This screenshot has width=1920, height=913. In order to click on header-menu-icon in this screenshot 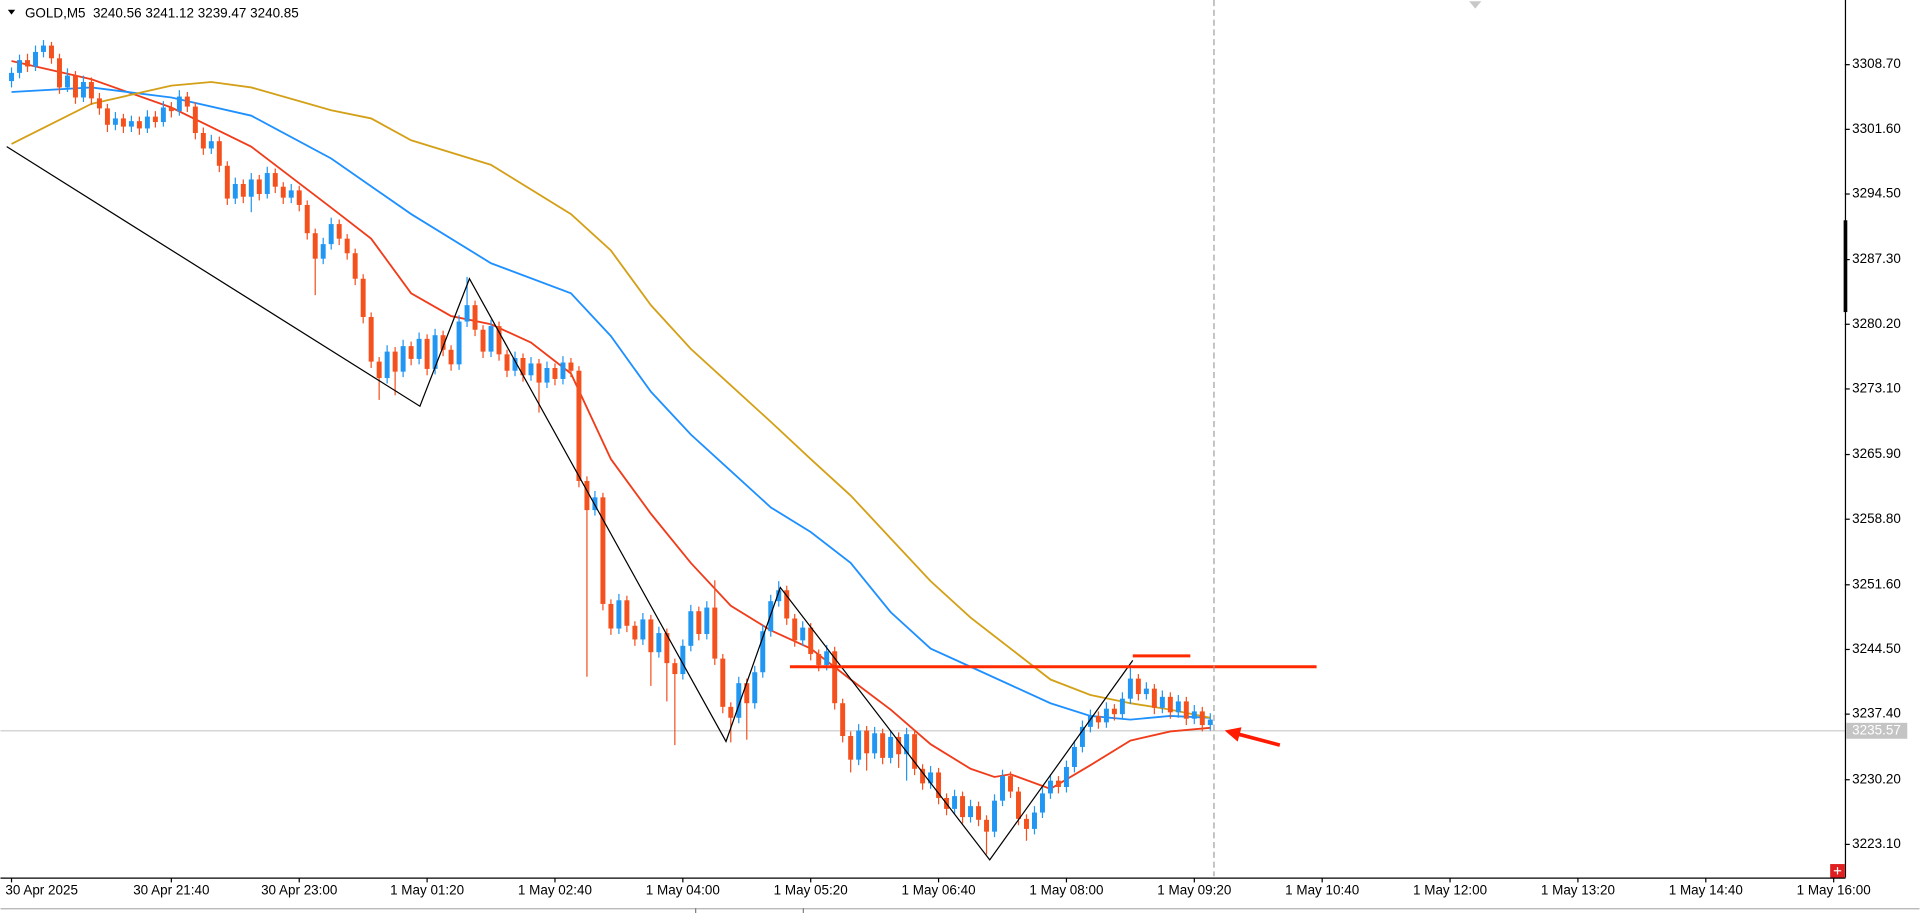, I will do `click(11, 12)`.